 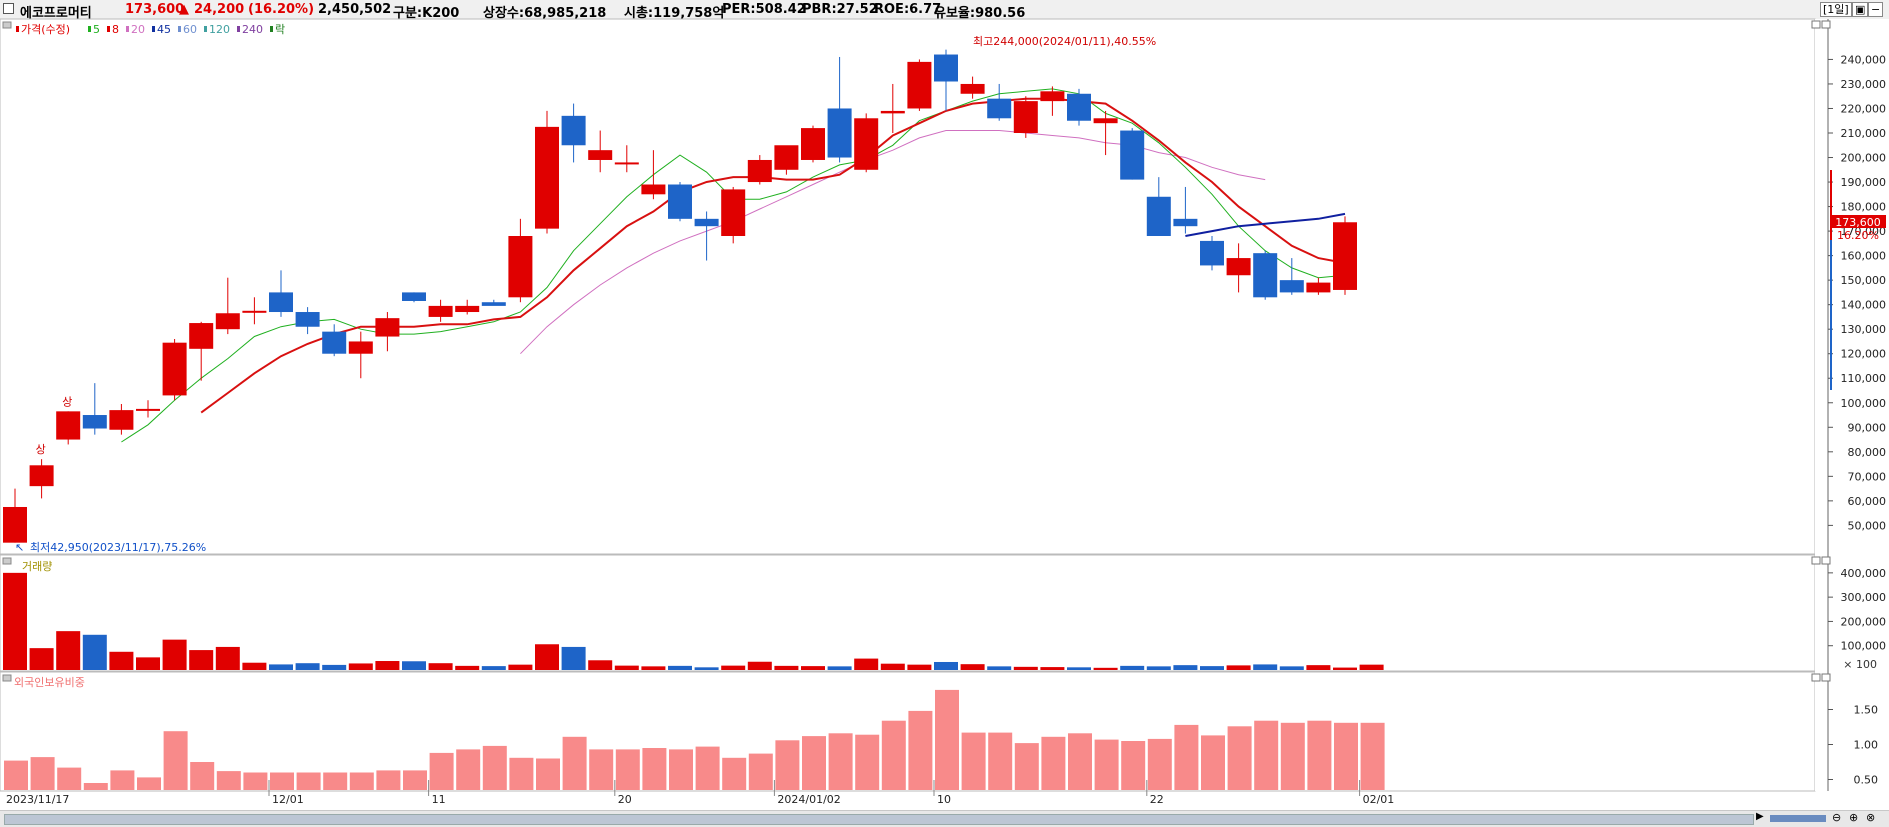 I want to click on panel-checkbox, so click(x=8, y=8).